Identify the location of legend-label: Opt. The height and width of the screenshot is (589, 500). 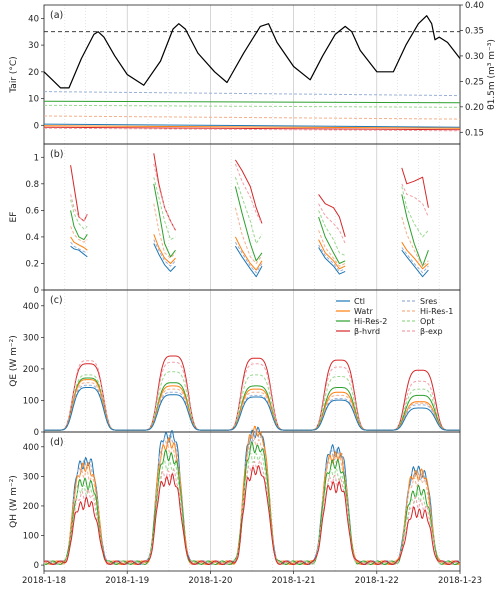
(427, 321).